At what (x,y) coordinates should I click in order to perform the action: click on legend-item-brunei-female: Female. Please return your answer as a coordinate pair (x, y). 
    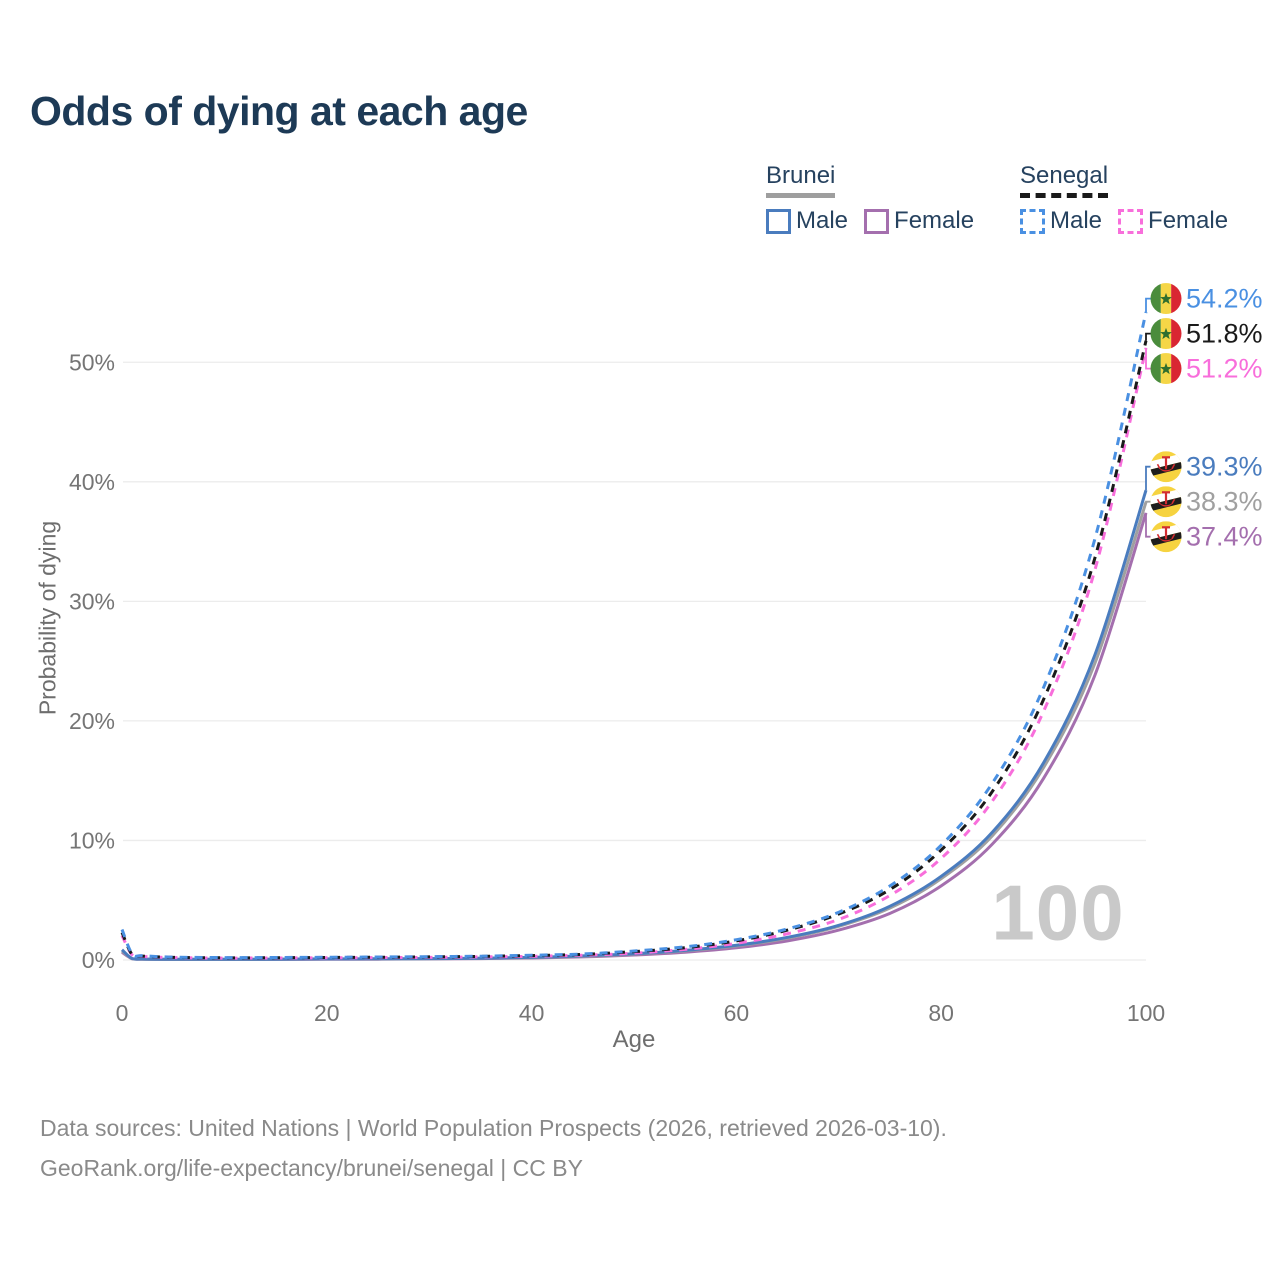
    Looking at the image, I should click on (919, 221).